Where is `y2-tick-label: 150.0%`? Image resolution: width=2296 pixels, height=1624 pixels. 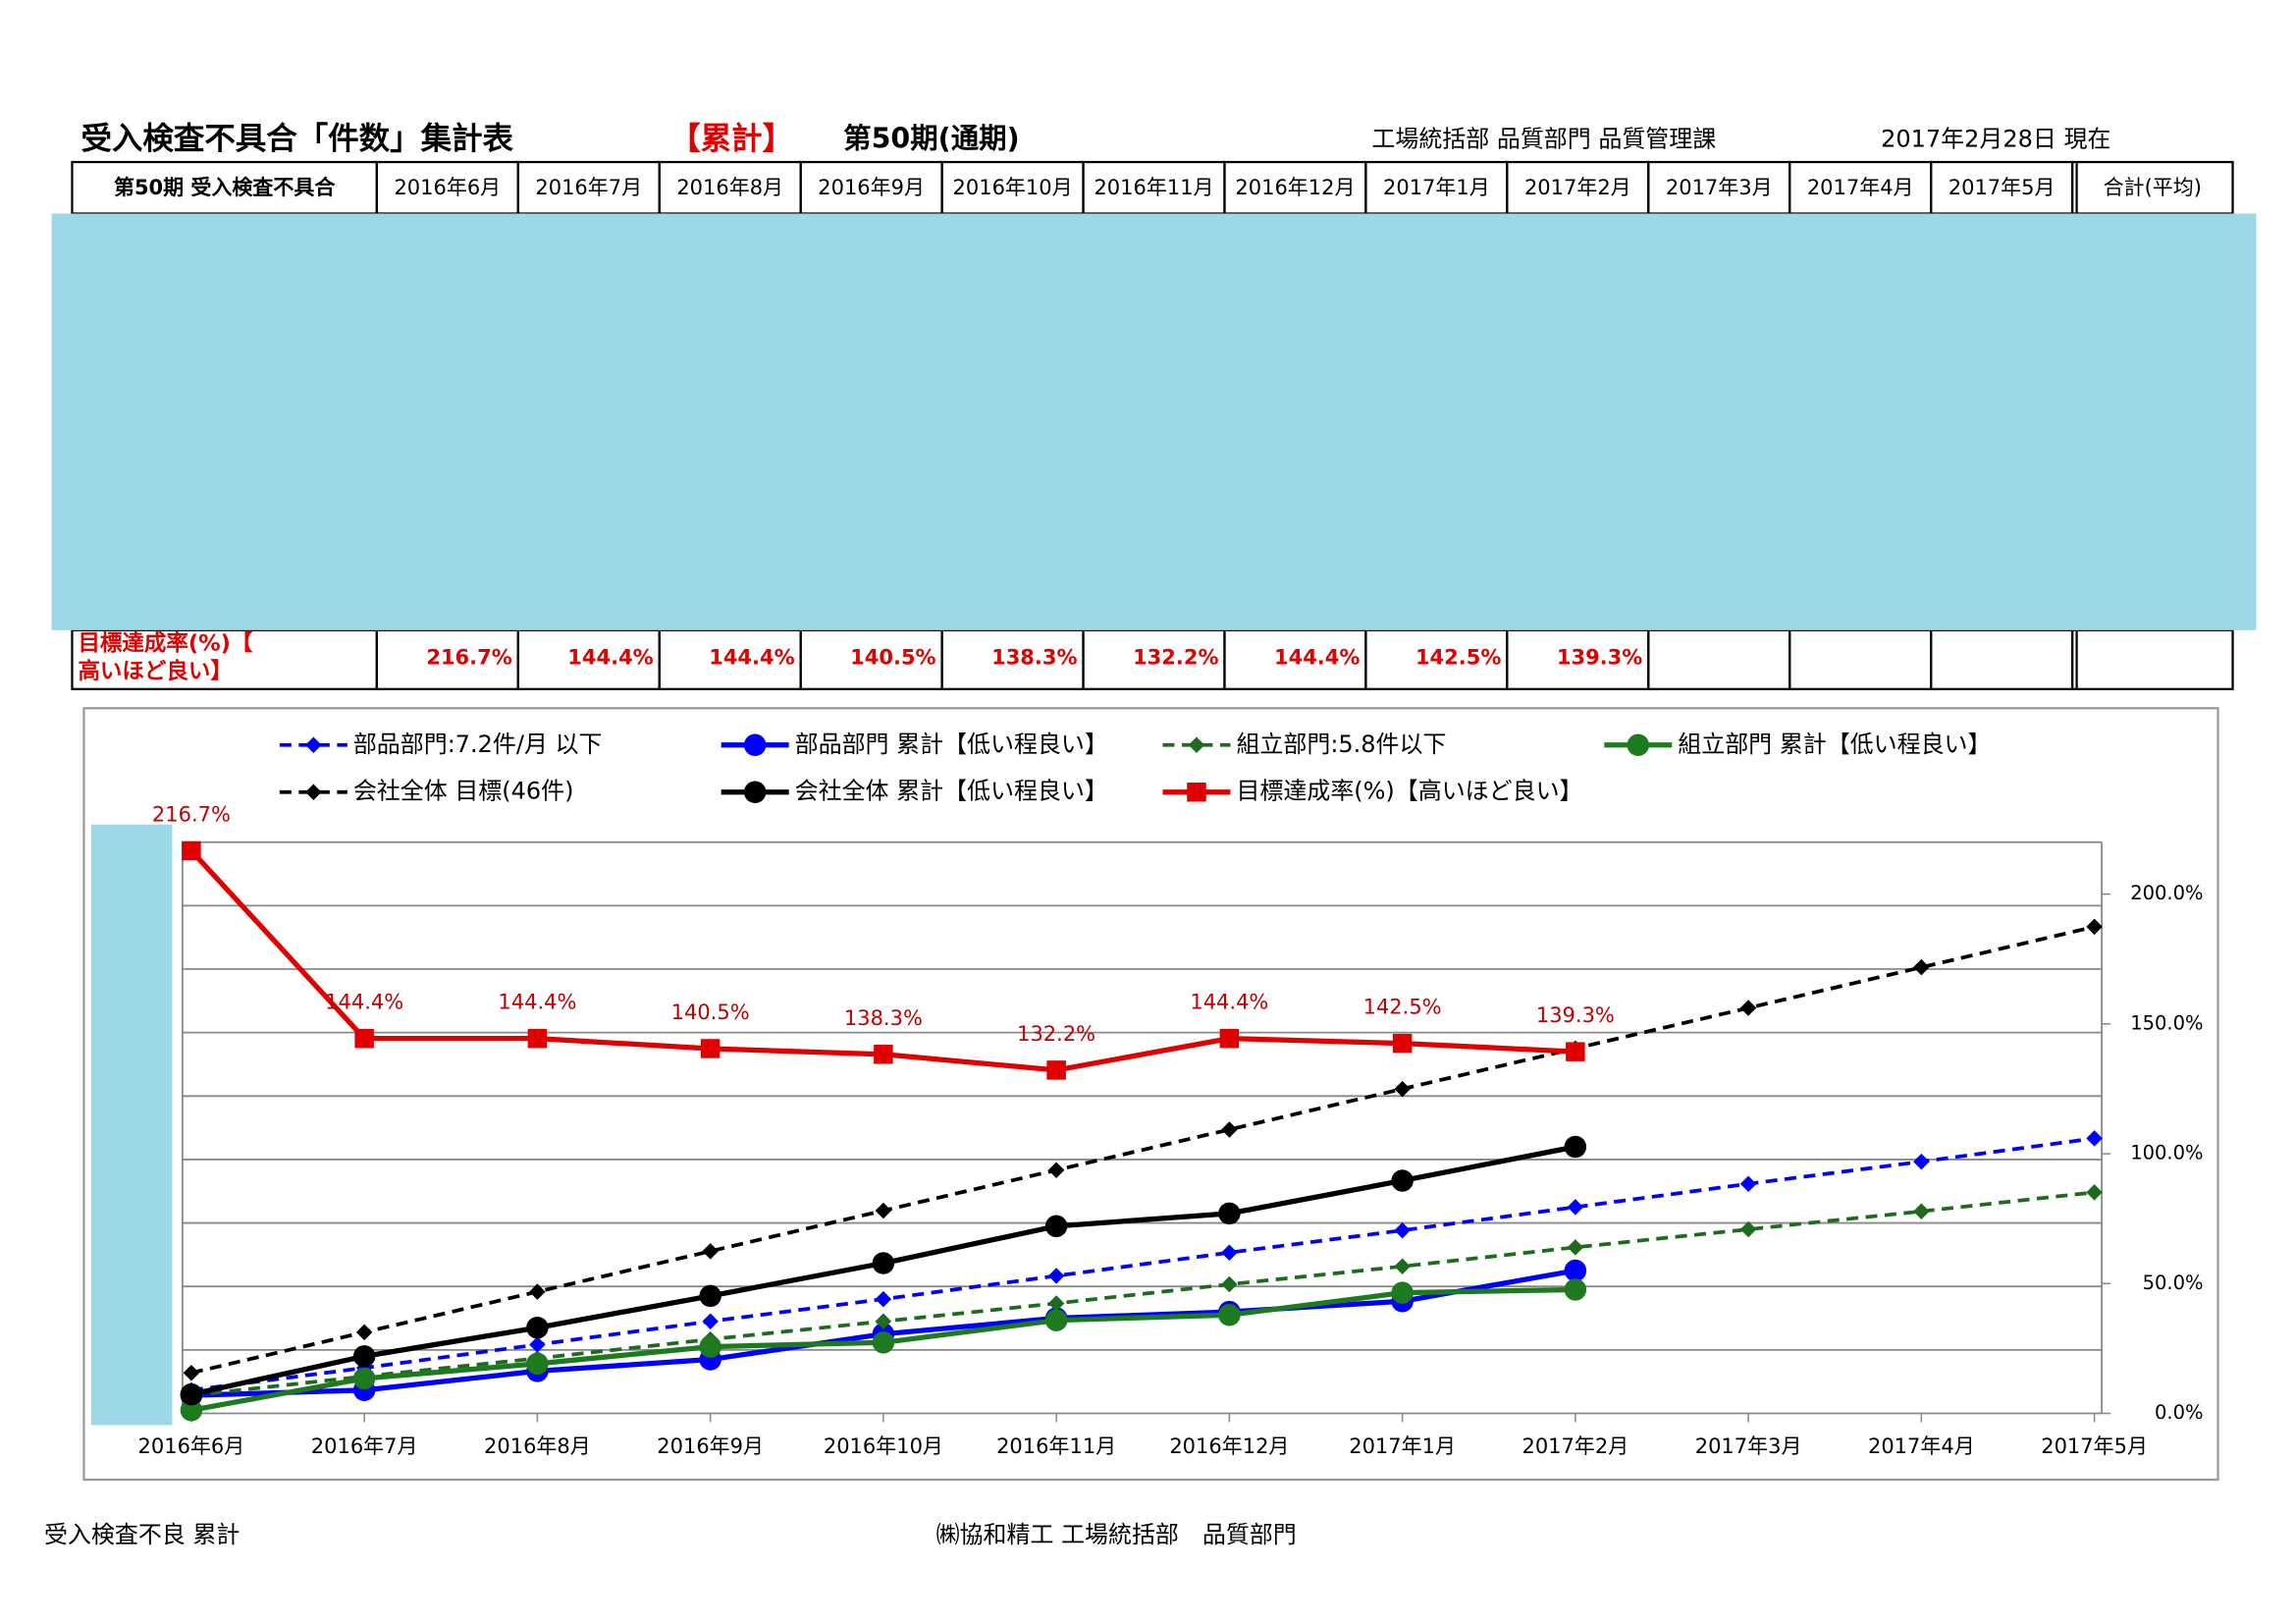
y2-tick-label: 150.0% is located at coordinates (2166, 1022).